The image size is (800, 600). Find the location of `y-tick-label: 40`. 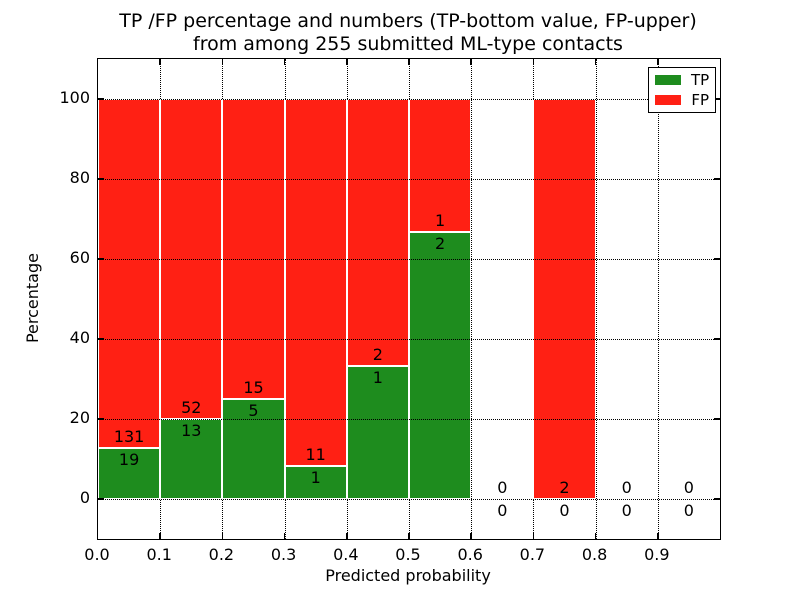

y-tick-label: 40 is located at coordinates (79, 337).